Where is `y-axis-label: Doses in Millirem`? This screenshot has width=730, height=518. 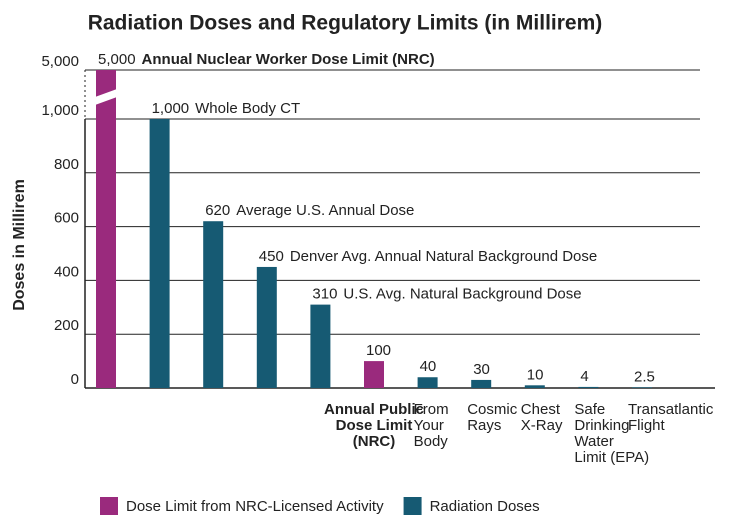 y-axis-label: Doses in Millirem is located at coordinates (19, 245).